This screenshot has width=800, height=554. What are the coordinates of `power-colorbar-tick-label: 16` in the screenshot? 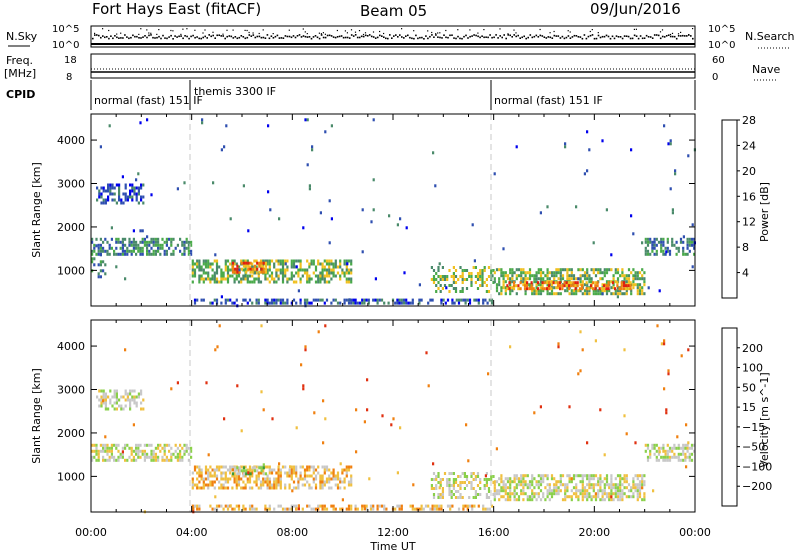 It's located at (749, 196).